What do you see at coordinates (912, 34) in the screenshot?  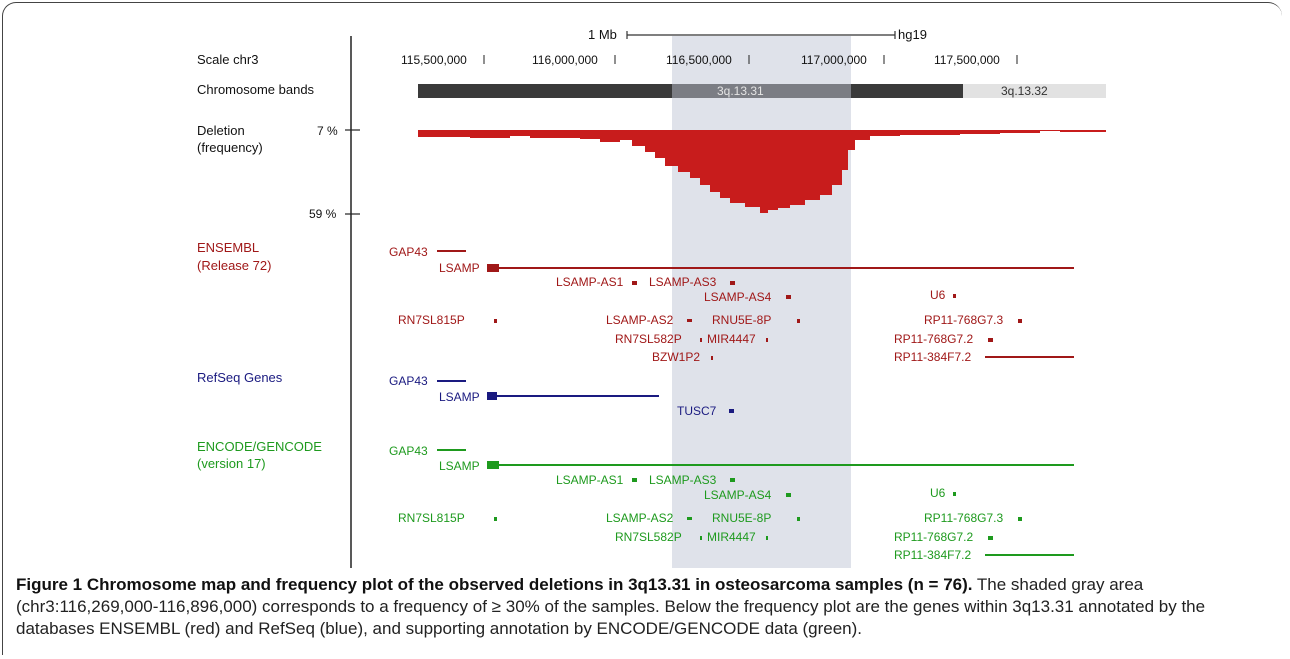 I see `assembly-label: hg19` at bounding box center [912, 34].